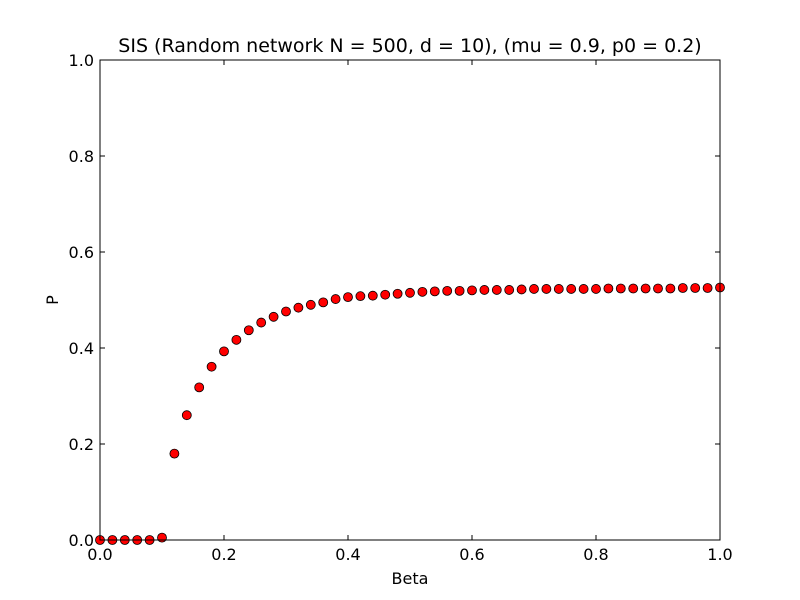 This screenshot has width=800, height=600. What do you see at coordinates (410, 578) in the screenshot?
I see `x-axis-label: Beta` at bounding box center [410, 578].